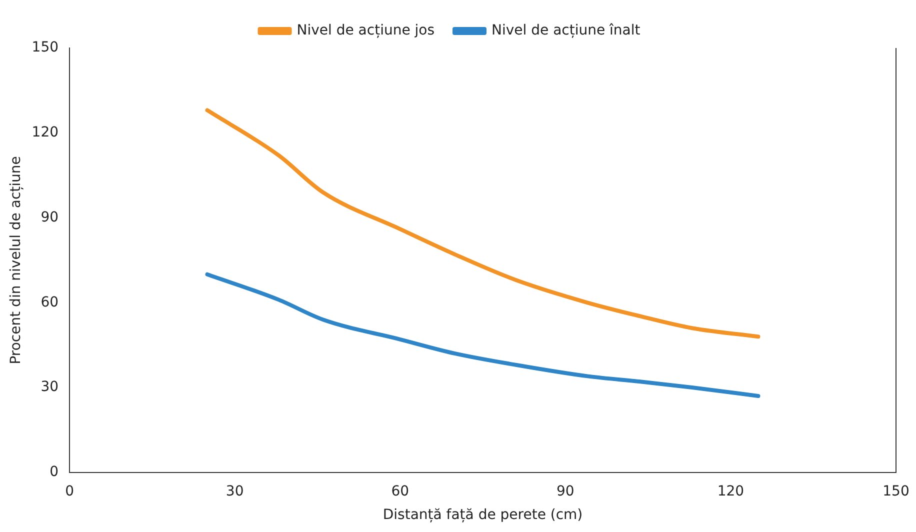  Describe the element at coordinates (400, 491) in the screenshot. I see `x-tick-label: 60` at that location.